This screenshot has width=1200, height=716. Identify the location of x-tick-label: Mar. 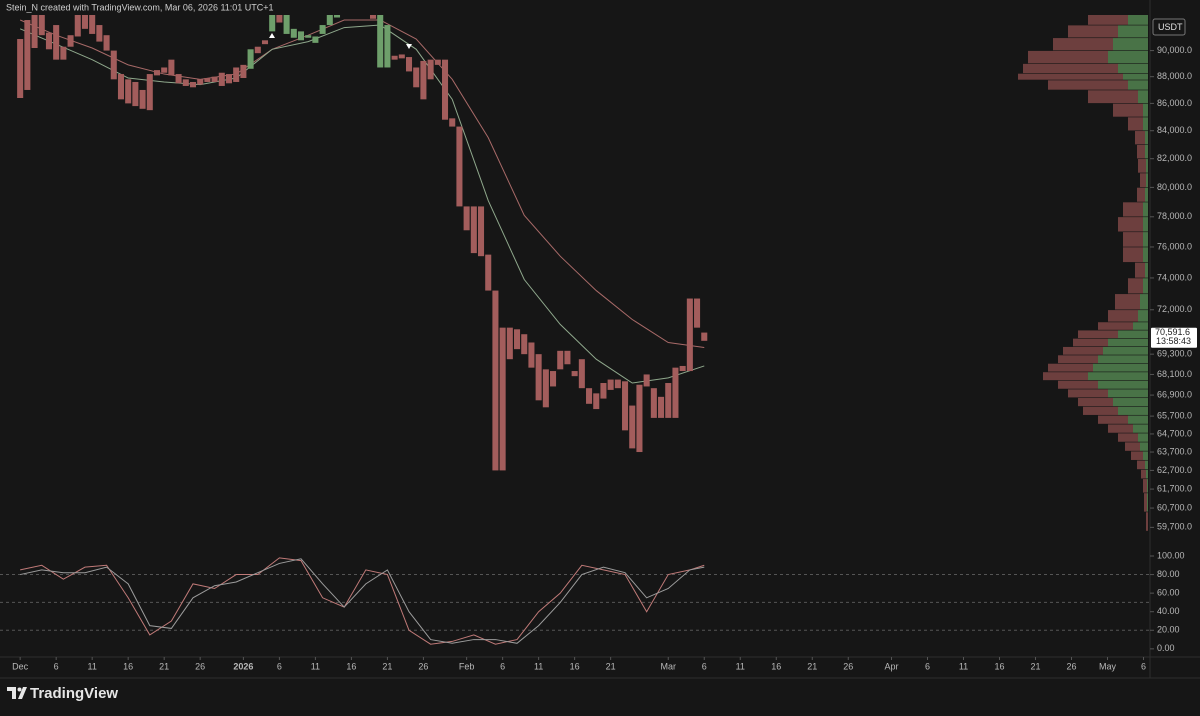
(669, 666).